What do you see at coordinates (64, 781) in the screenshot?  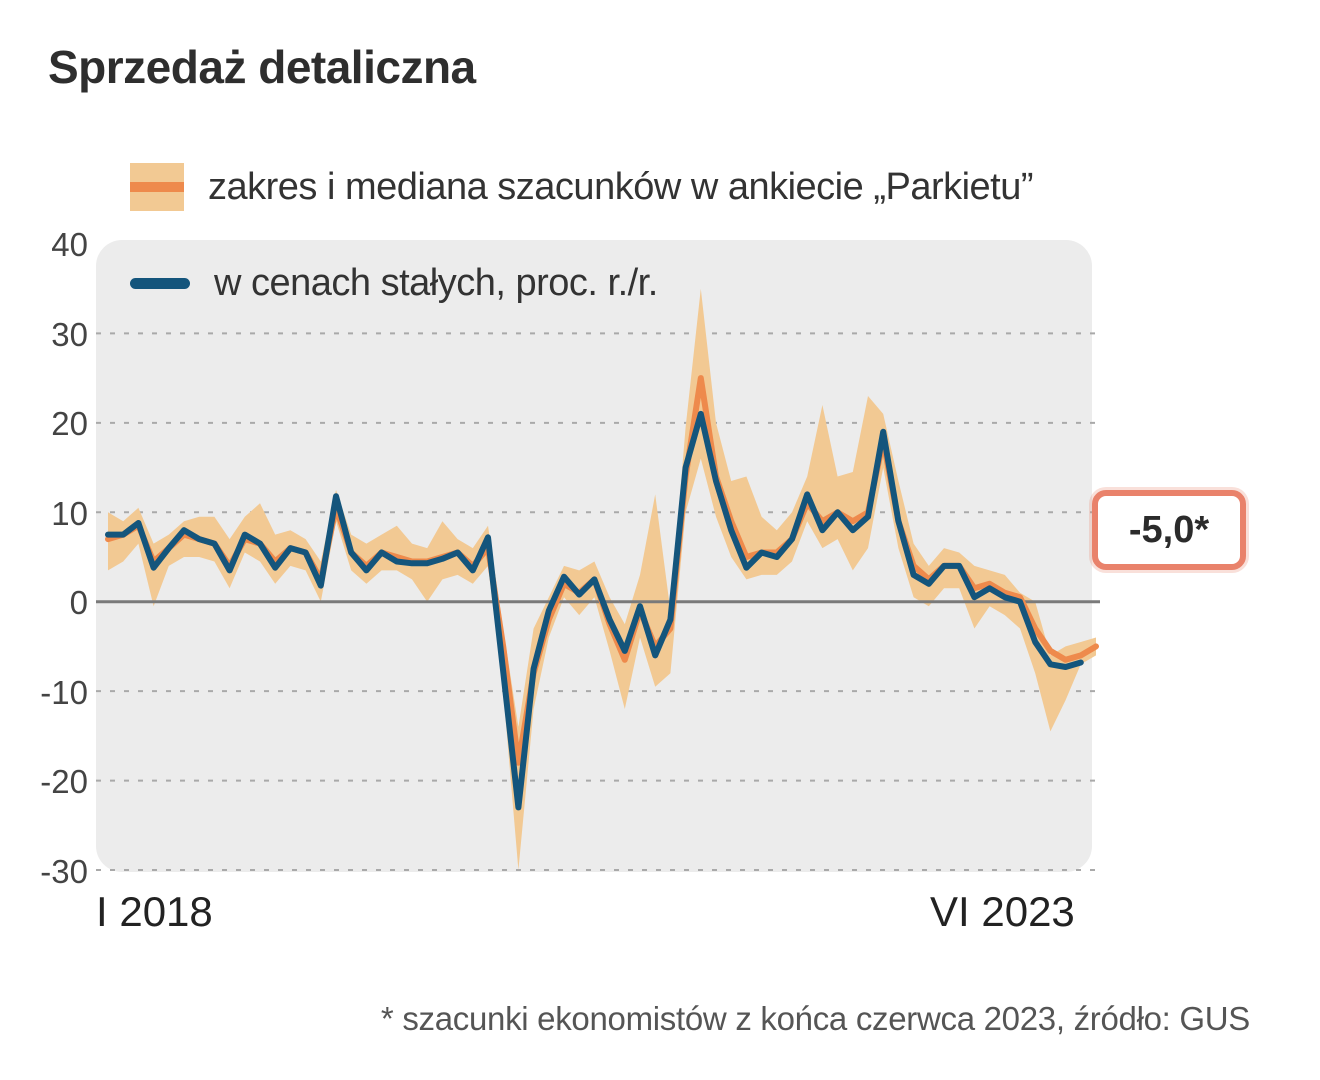 I see `y-tick-label: -20` at bounding box center [64, 781].